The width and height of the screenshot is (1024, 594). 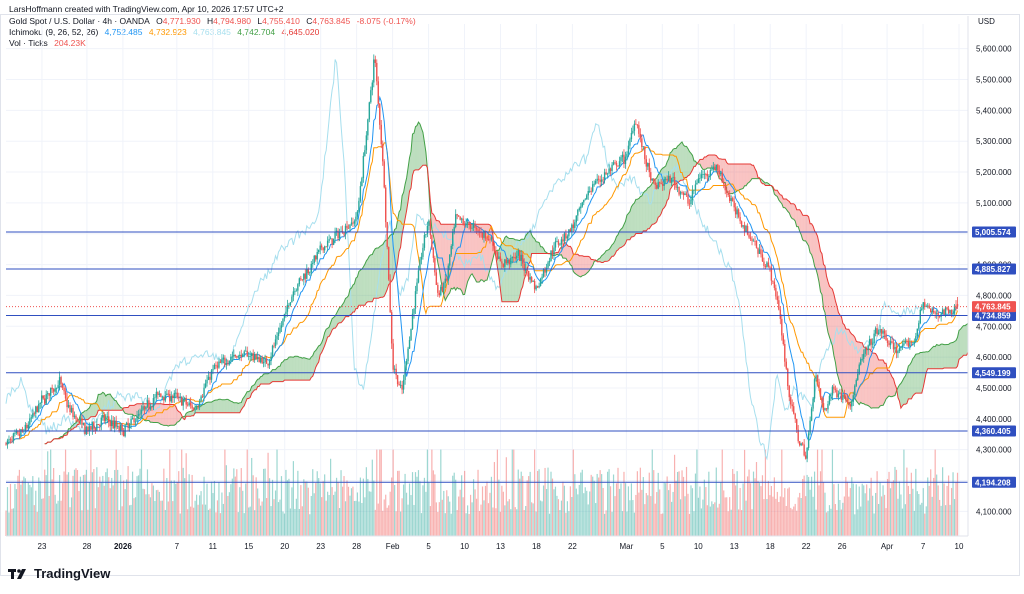 What do you see at coordinates (54, 32) in the screenshot?
I see `ichimoku-label: Ichimoku (9, 26, 52, 26)` at bounding box center [54, 32].